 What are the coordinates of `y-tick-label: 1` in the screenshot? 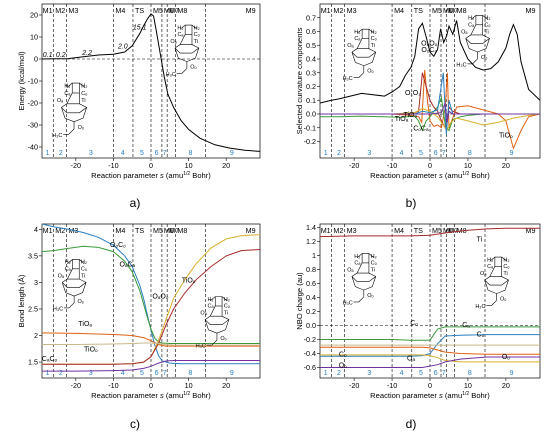 It's located at (314, 255).